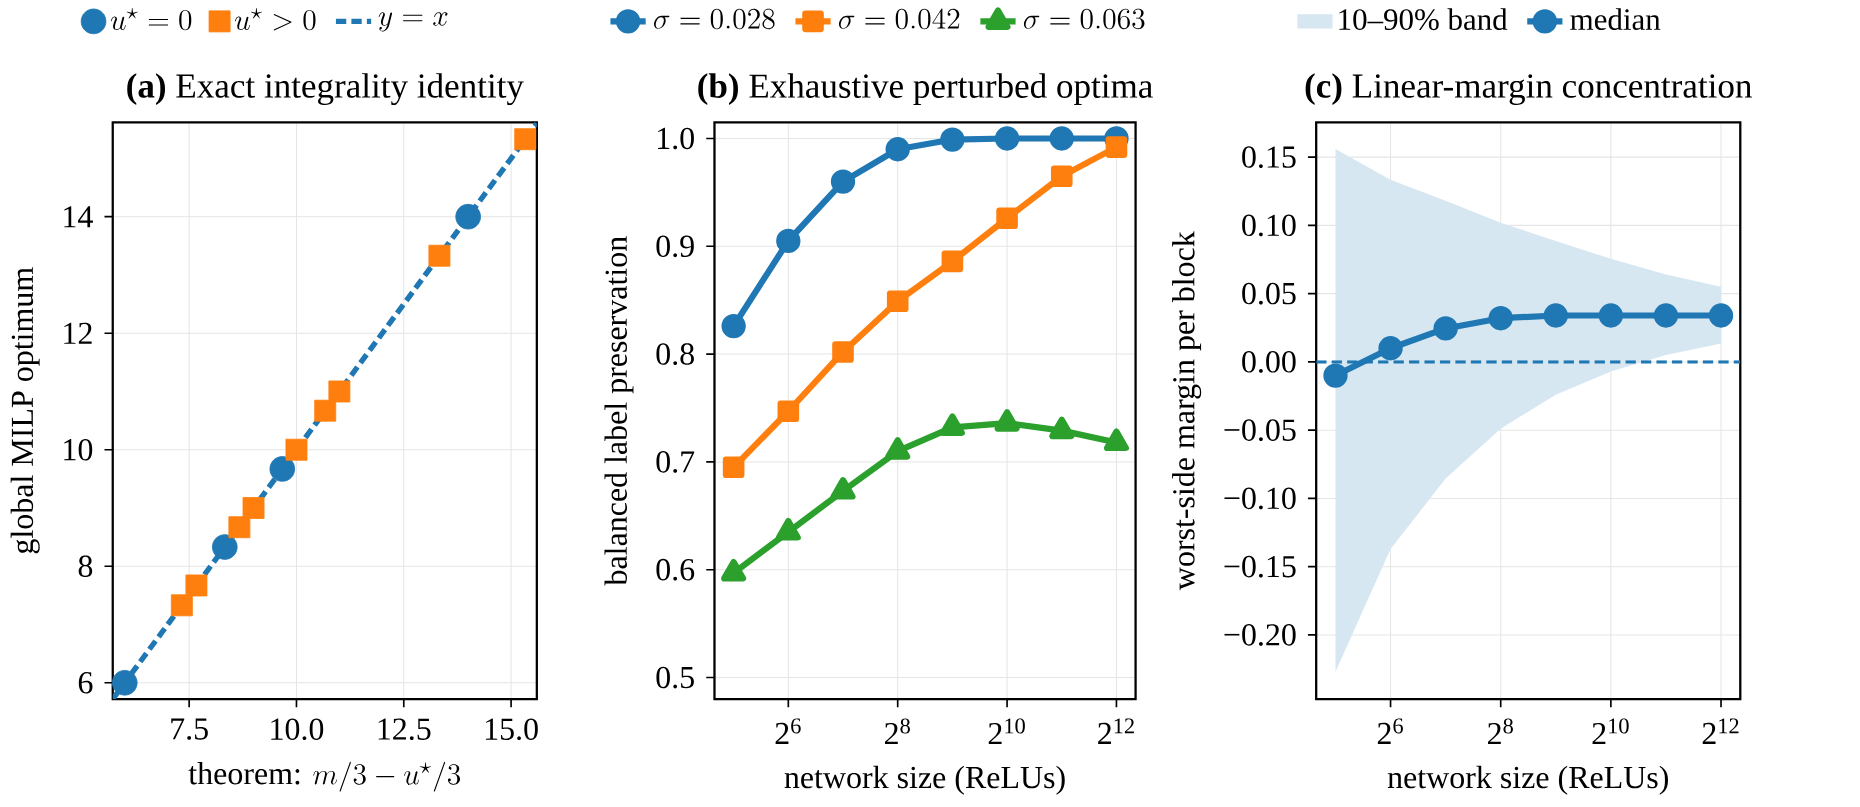 The height and width of the screenshot is (807, 1860). I want to click on y-tick-label: −0.05, so click(1260, 430).